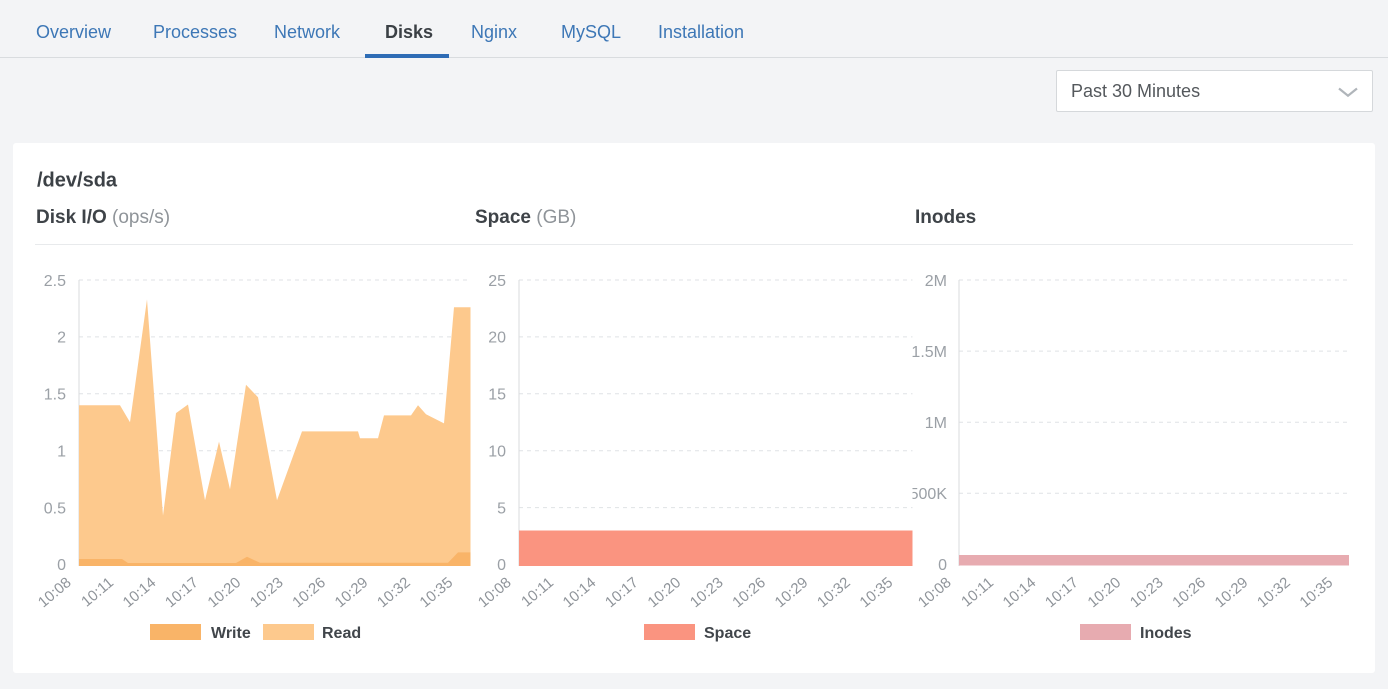  I want to click on svg-text: 10:08, so click(55, 592).